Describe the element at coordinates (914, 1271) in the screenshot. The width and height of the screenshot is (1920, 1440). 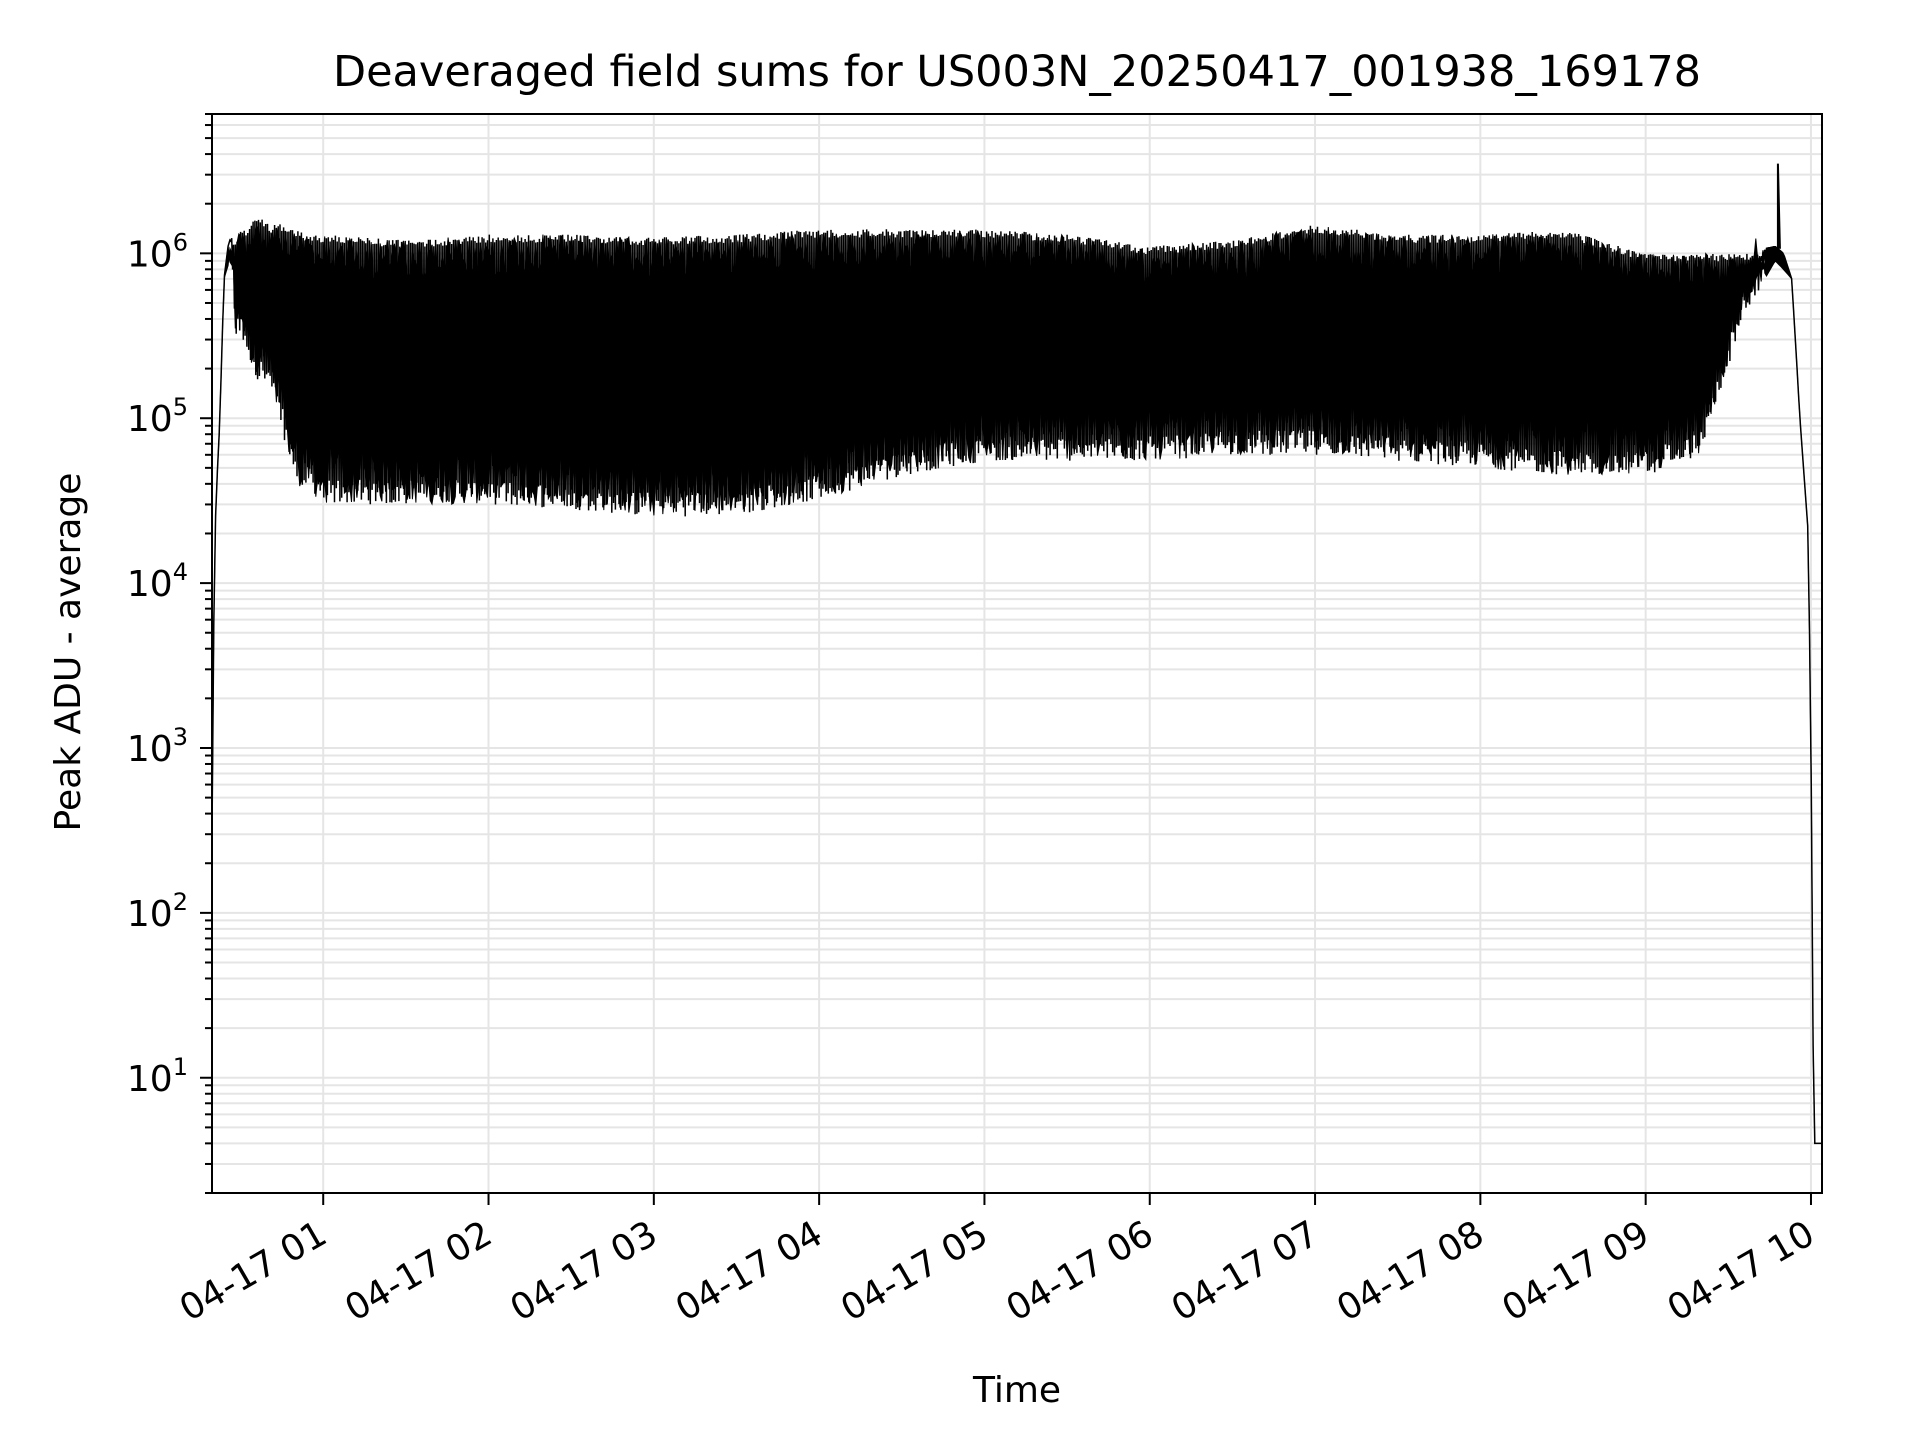
I see `x-tick-label: 04-17 05` at that location.